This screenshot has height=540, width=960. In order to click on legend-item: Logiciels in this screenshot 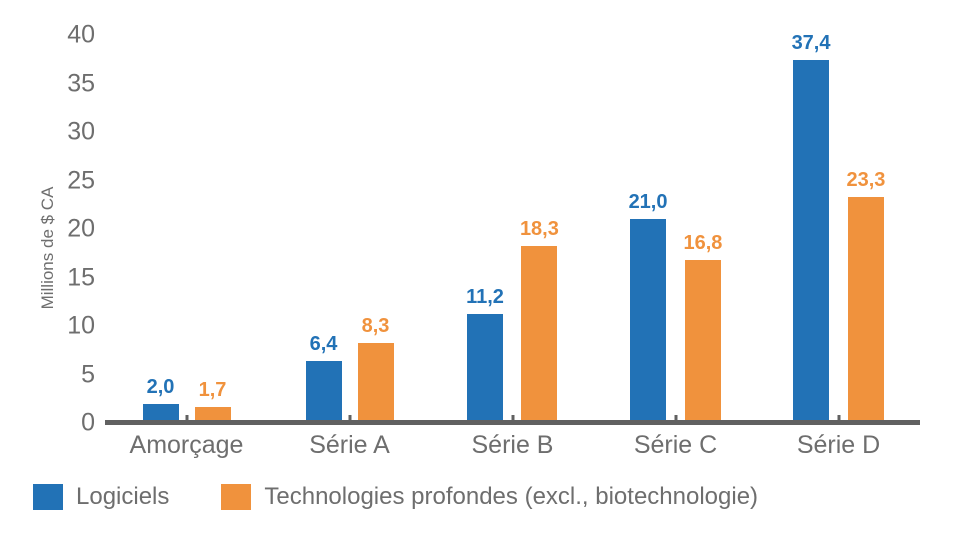, I will do `click(101, 497)`.